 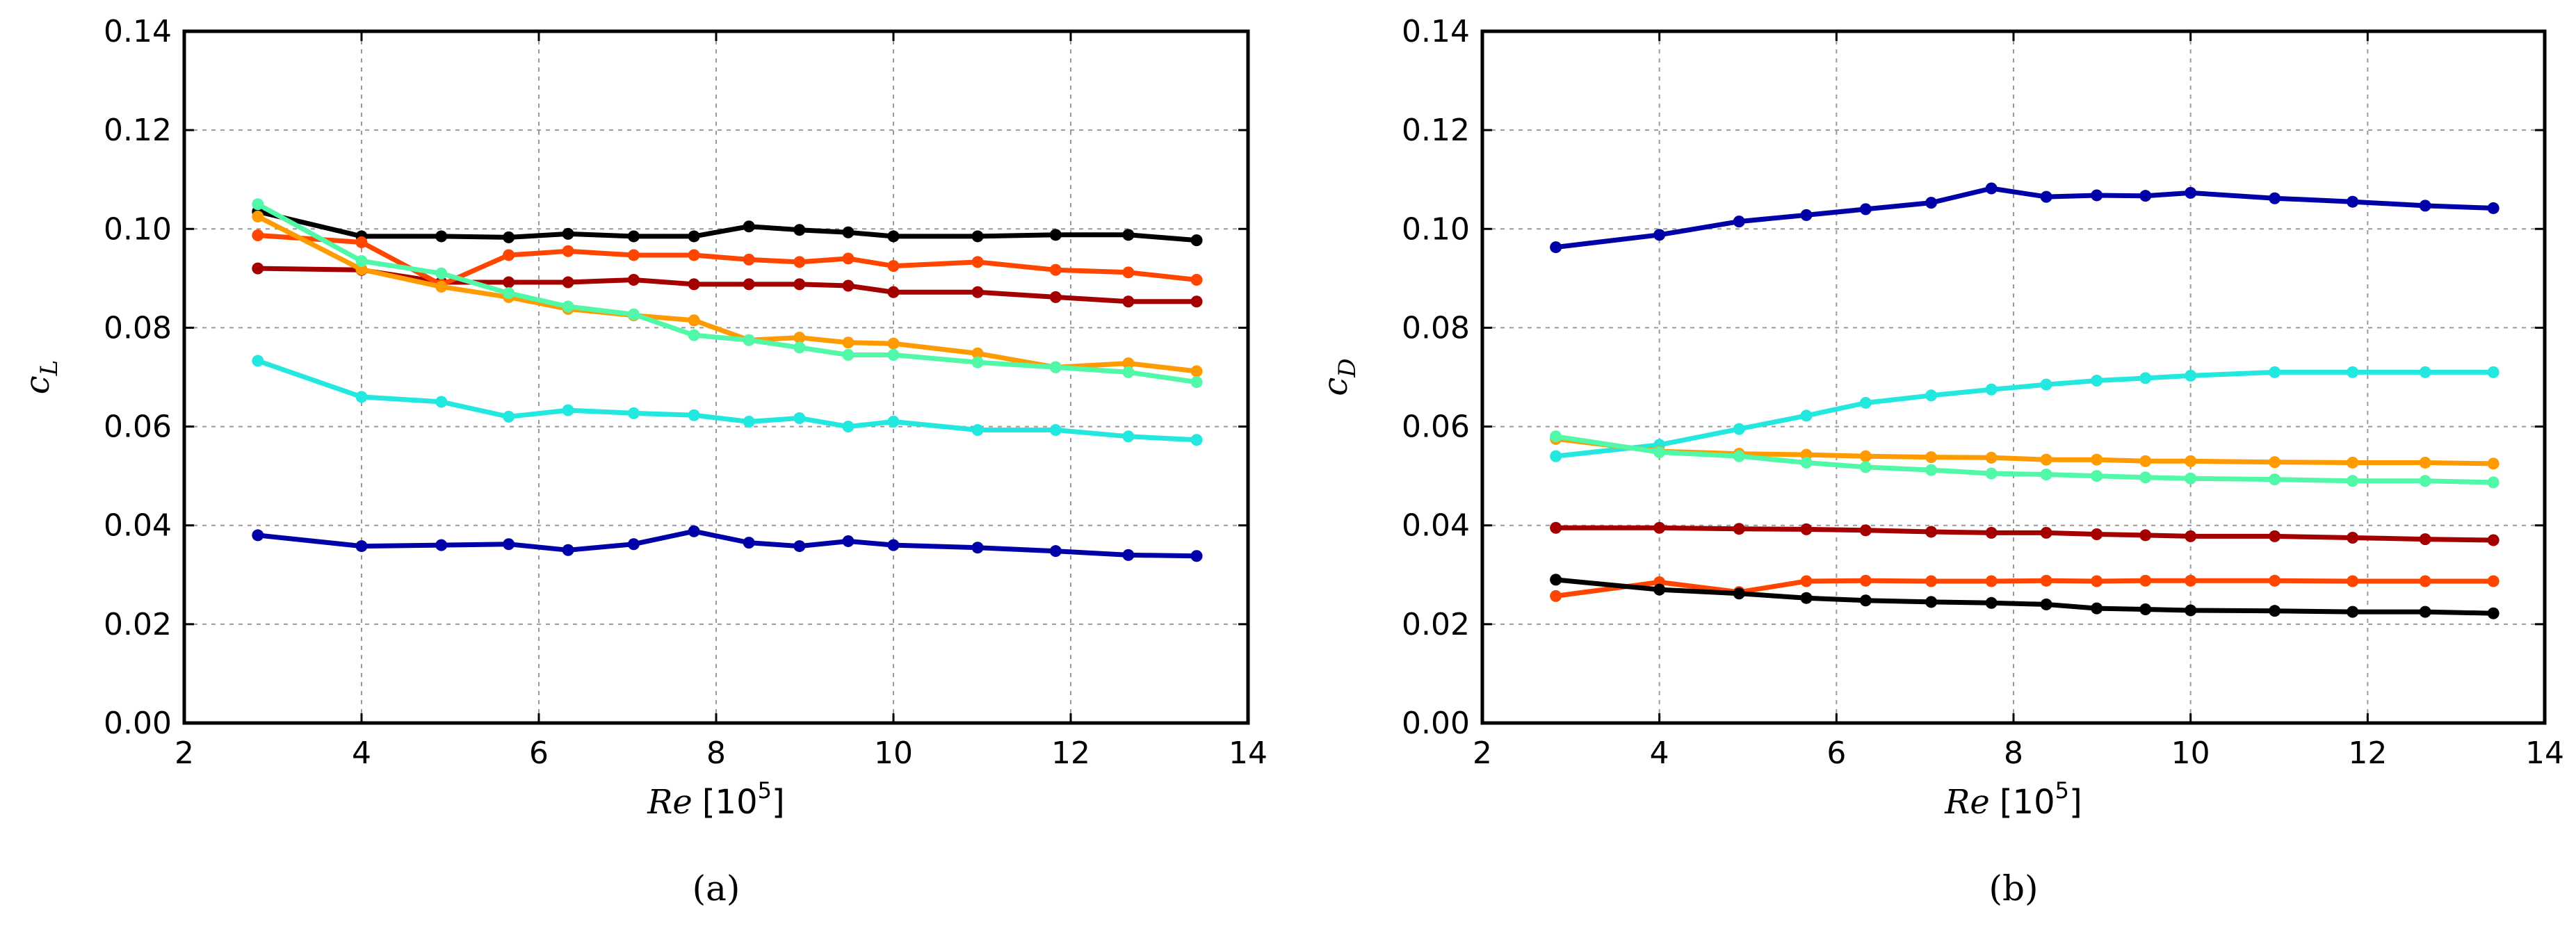 What do you see at coordinates (2367, 753) in the screenshot?
I see `x-tick-label: 12` at bounding box center [2367, 753].